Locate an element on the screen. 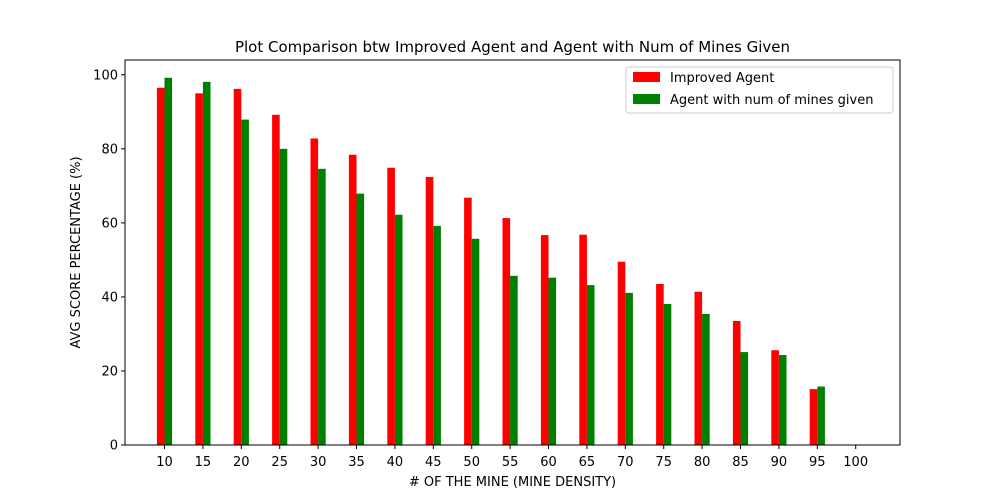 The height and width of the screenshot is (500, 1000). x-tick-label: 35 is located at coordinates (356, 462).